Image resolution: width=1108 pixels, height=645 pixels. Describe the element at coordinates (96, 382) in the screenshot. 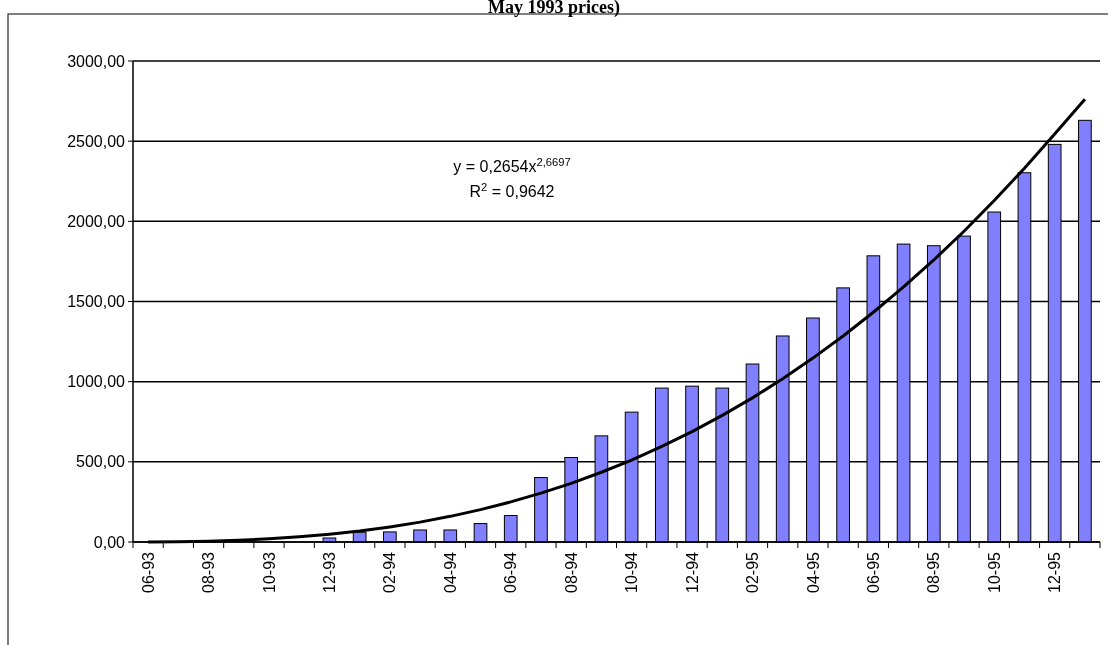

I see `y-tick-label: 1000,00` at that location.